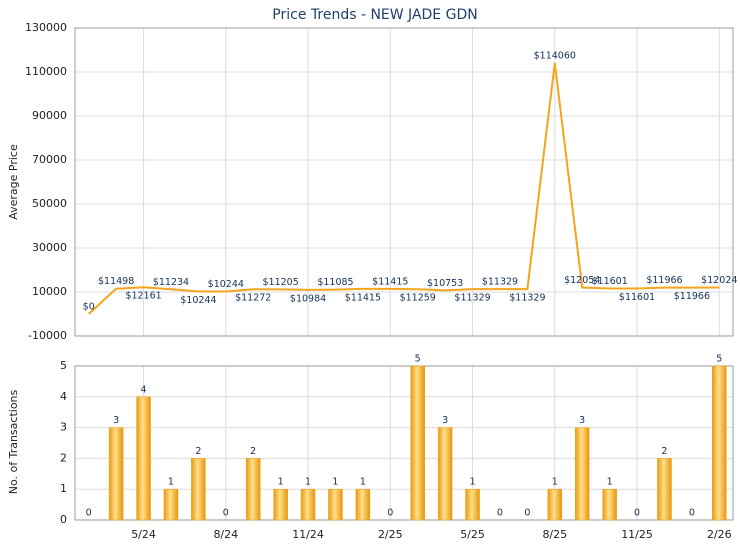  What do you see at coordinates (445, 283) in the screenshot?
I see `data-label: $10753` at bounding box center [445, 283].